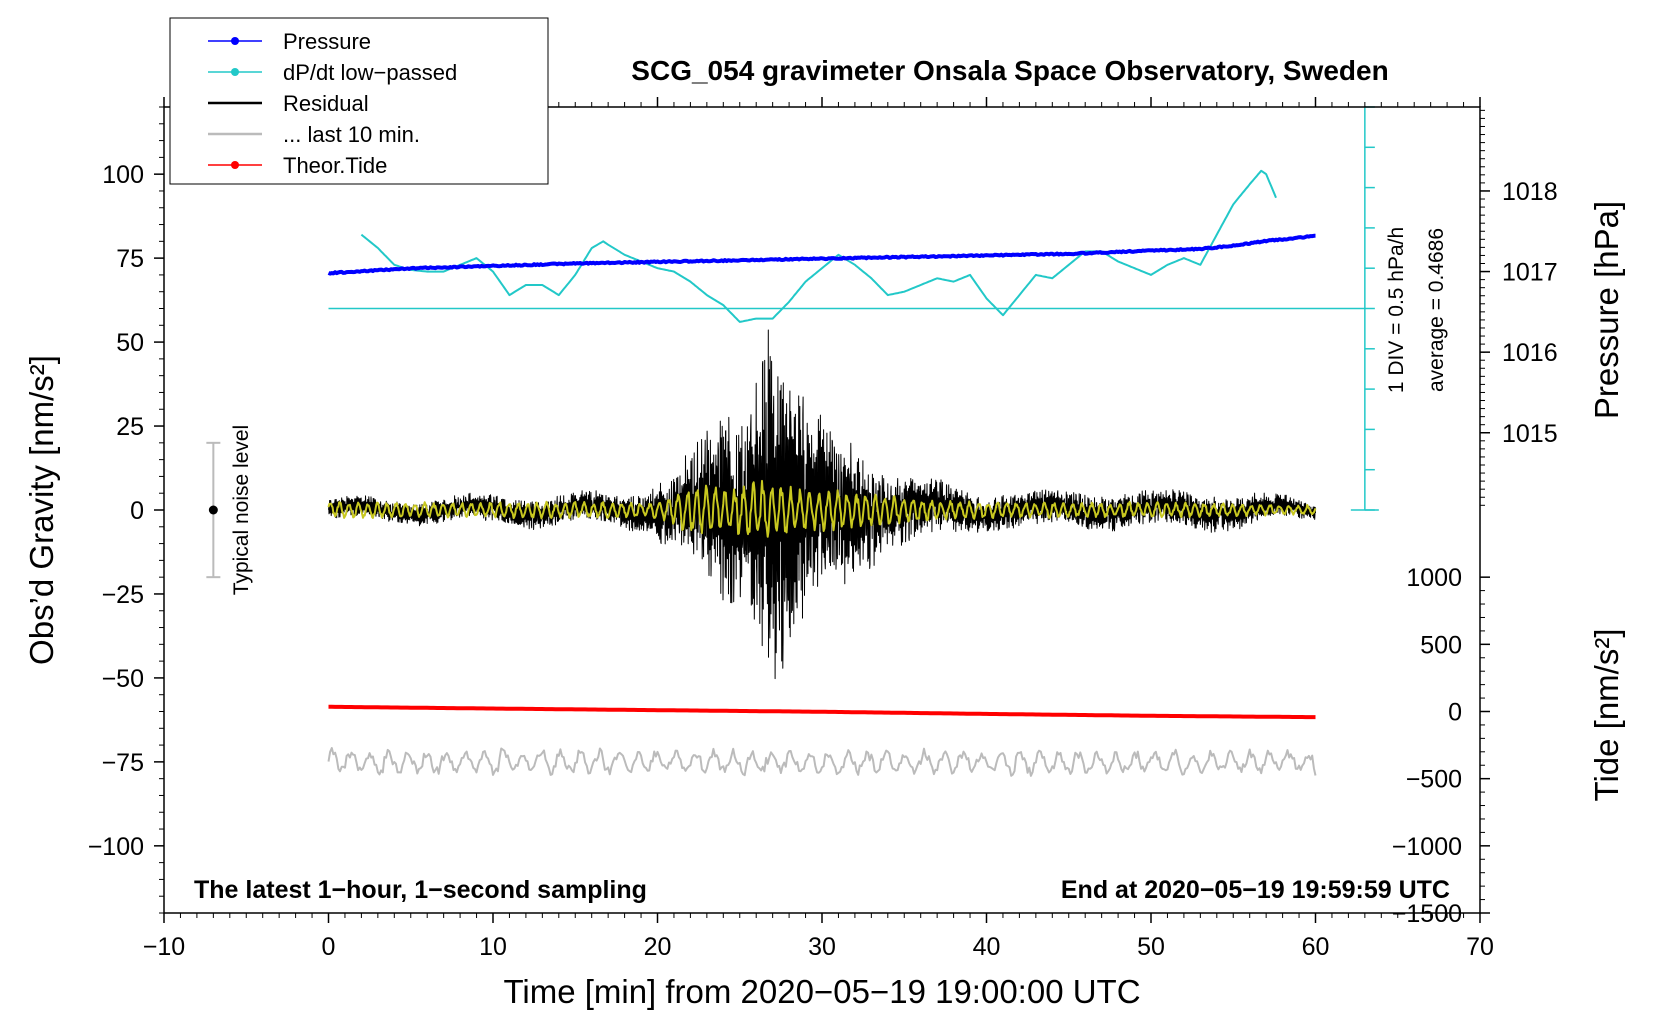  What do you see at coordinates (213, 510) in the screenshot?
I see `noise-bar-dot` at bounding box center [213, 510].